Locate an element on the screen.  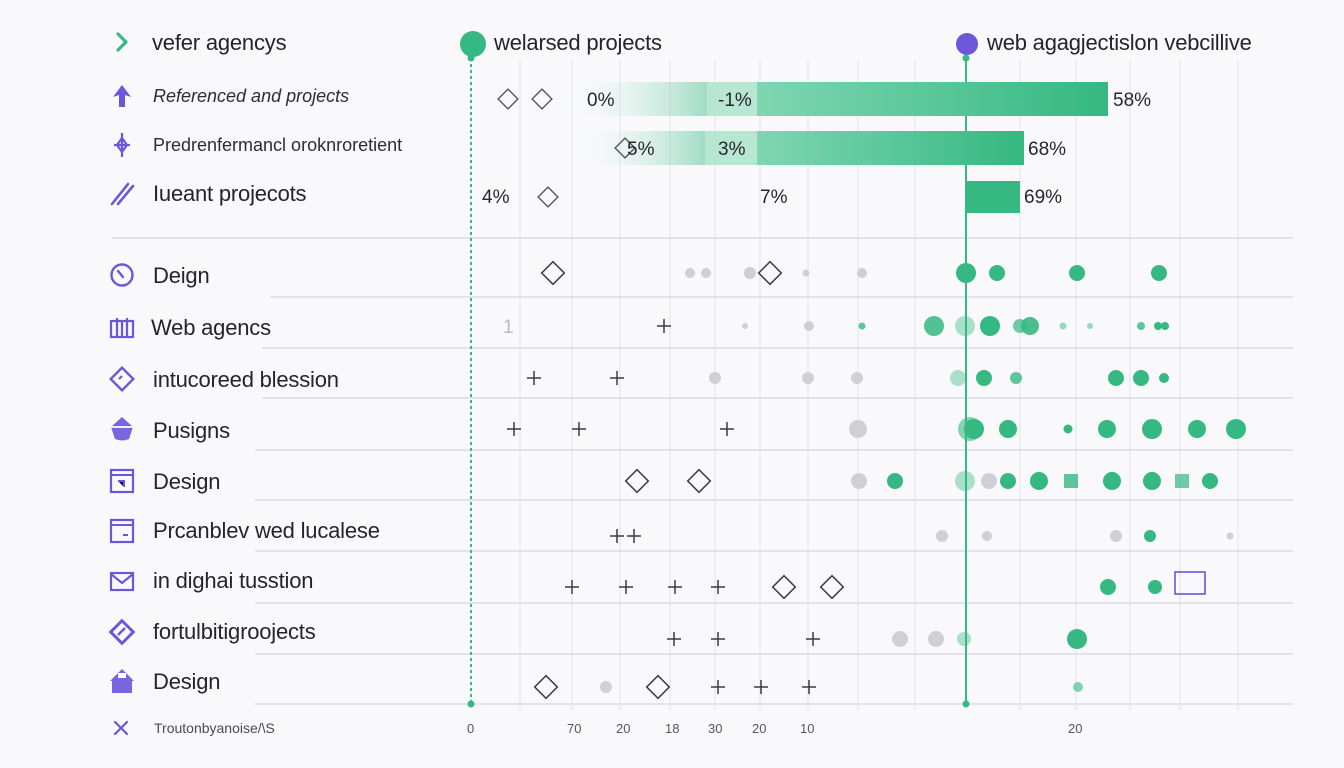
reference-line-right-cap-top is located at coordinates (966, 58).